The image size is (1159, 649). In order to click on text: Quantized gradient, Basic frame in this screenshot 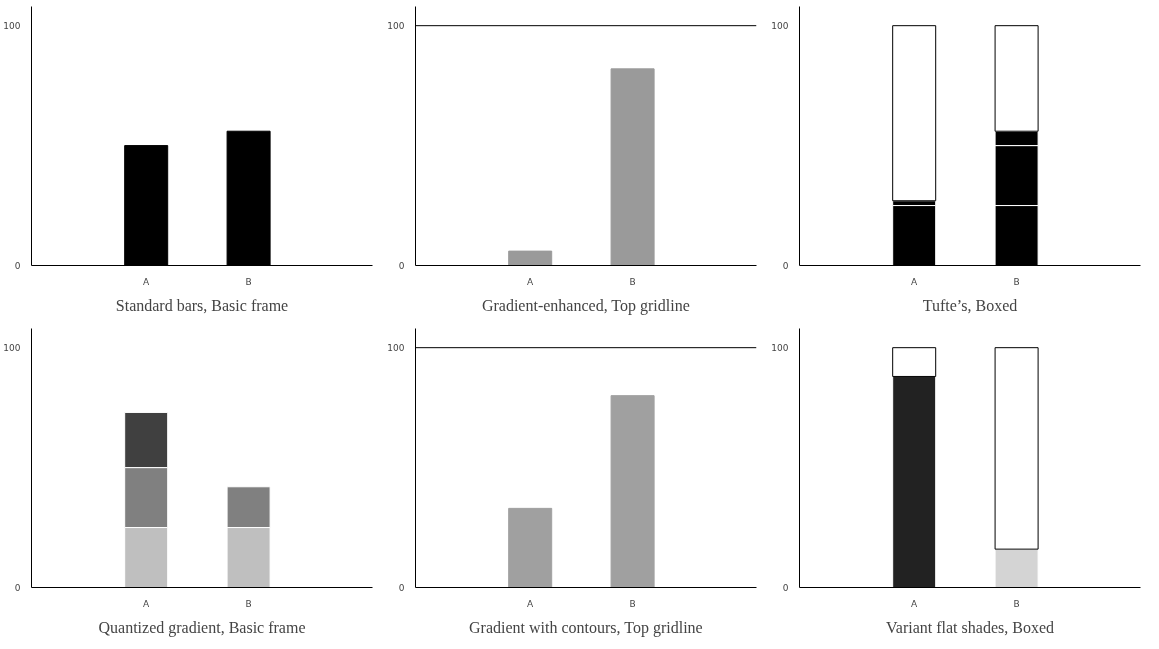, I will do `click(202, 627)`.